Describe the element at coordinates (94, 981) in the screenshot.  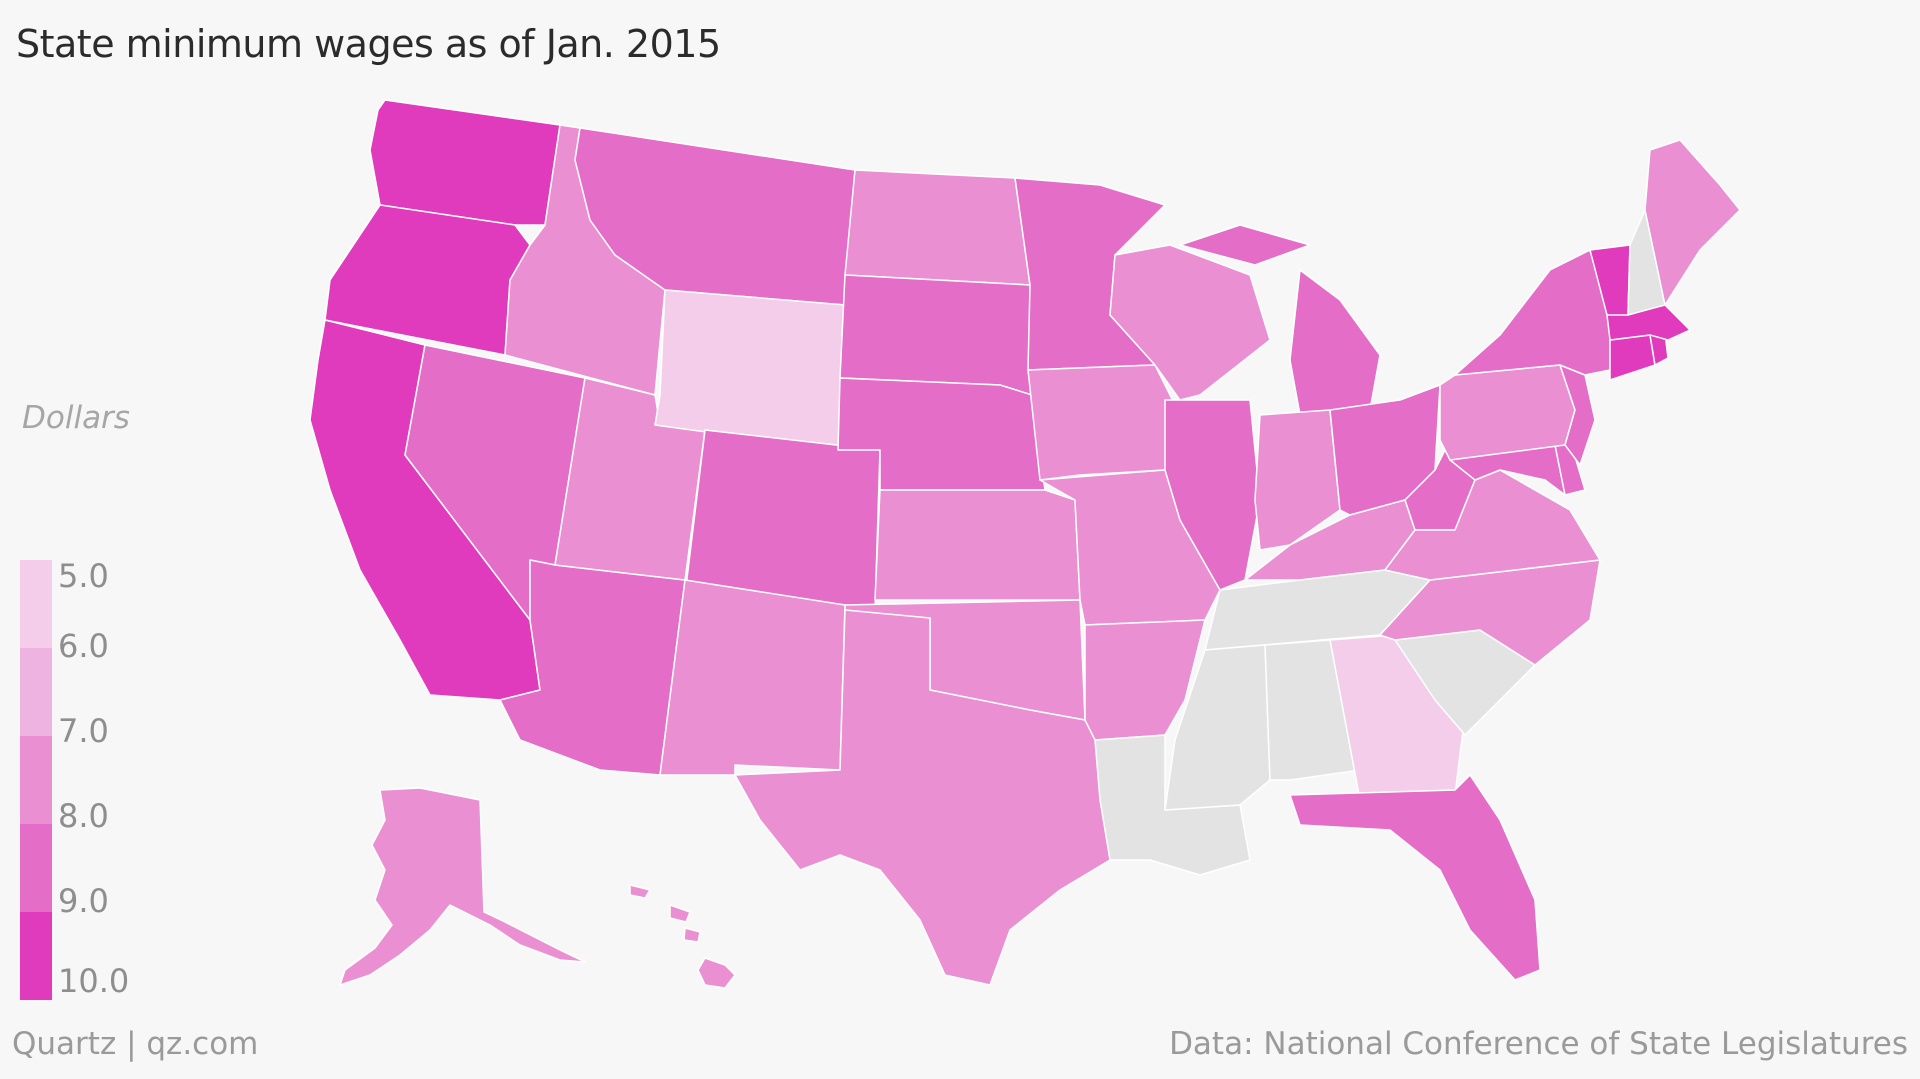
I see `legend-tick: 10.0` at that location.